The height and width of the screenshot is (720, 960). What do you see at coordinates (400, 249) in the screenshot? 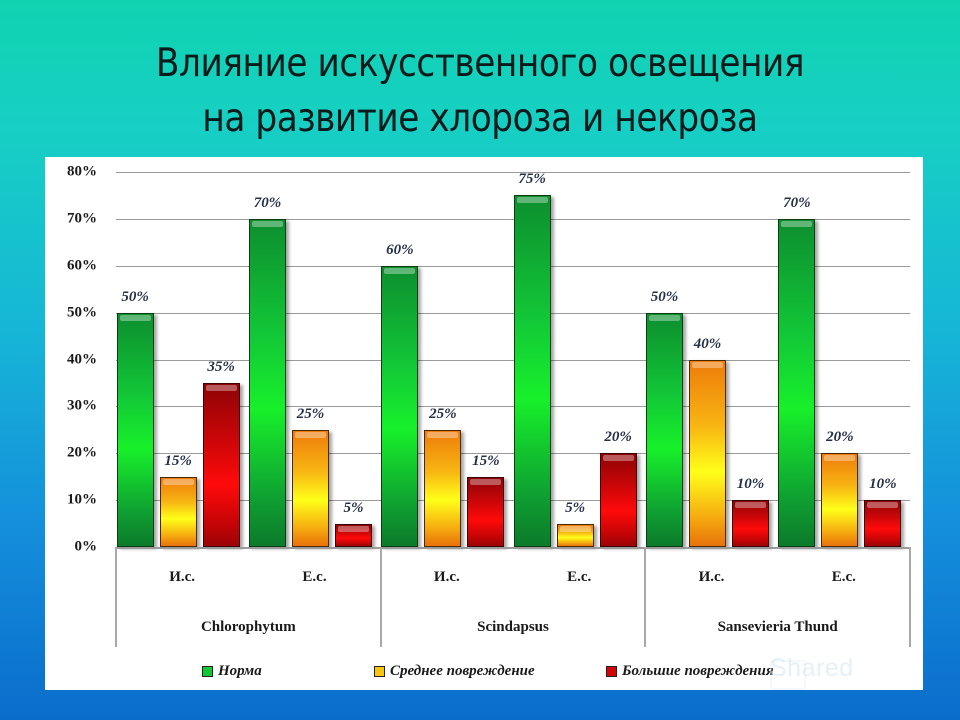
I see `bar-value-label: 60%` at bounding box center [400, 249].